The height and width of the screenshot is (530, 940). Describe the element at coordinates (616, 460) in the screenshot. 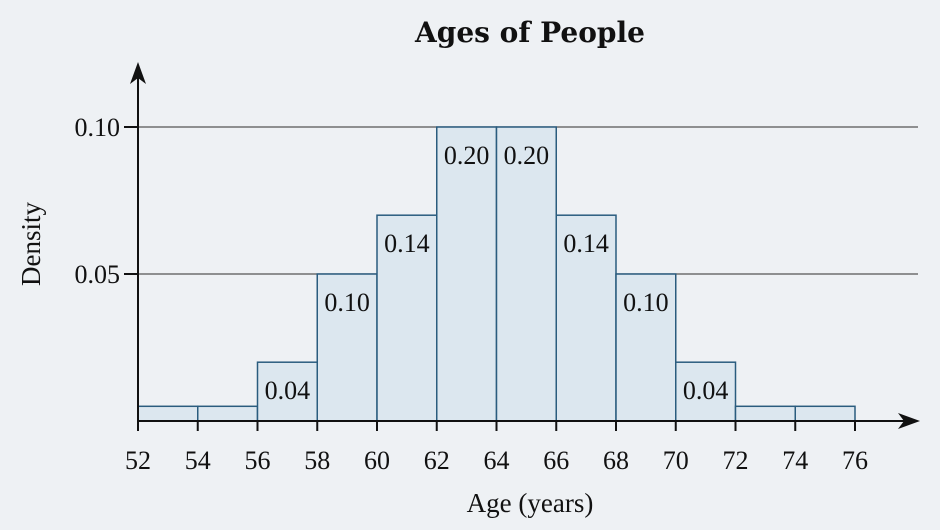

I see `x-tick-label-8: 68` at that location.